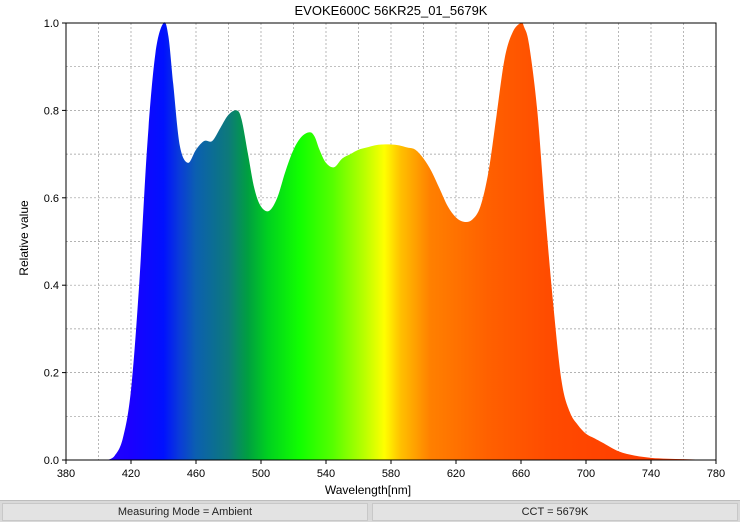  Describe the element at coordinates (586, 474) in the screenshot. I see `x-tick-label: 700` at that location.